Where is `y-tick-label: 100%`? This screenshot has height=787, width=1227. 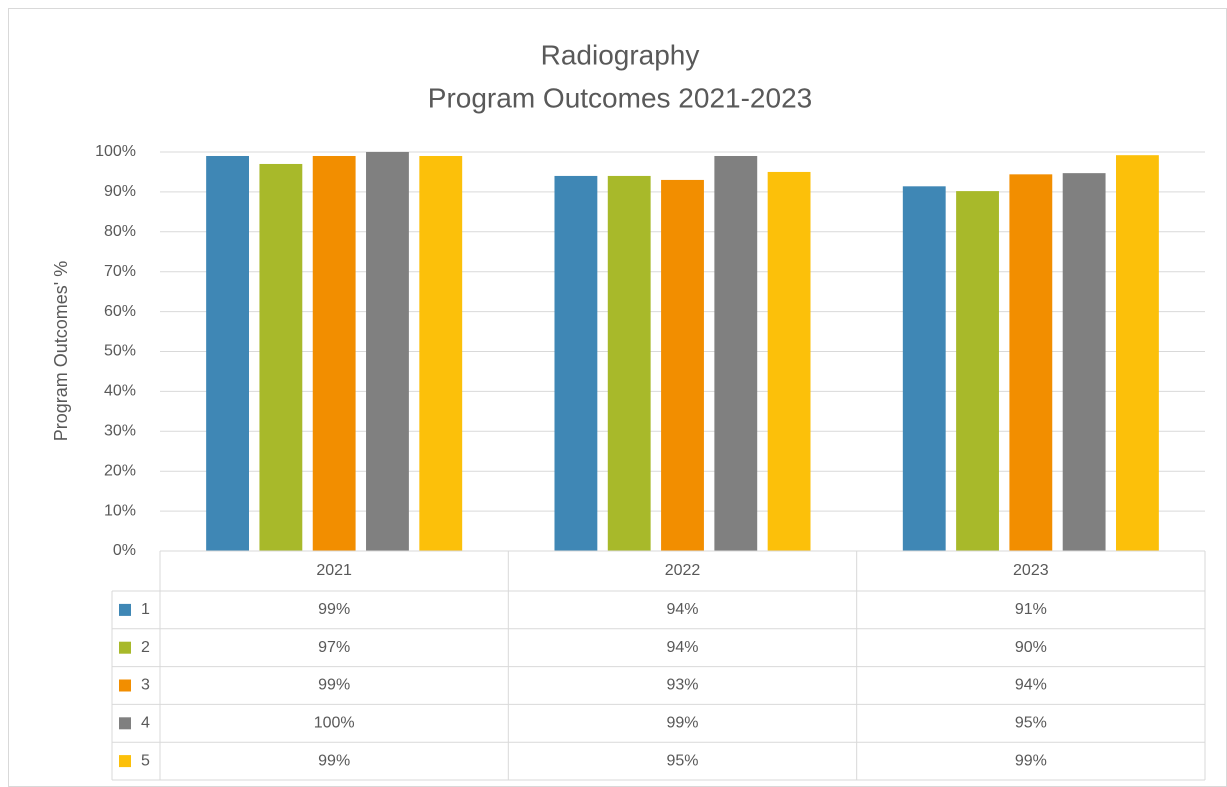
y-tick-label: 100% is located at coordinates (115, 151).